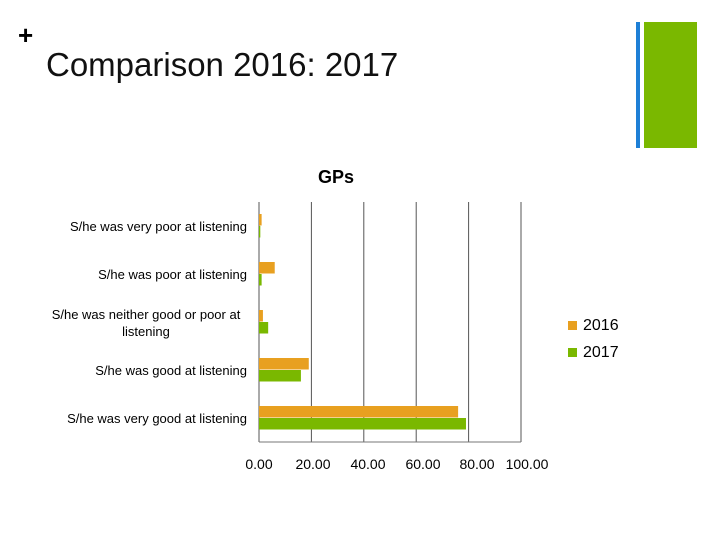  I want to click on category-label-3: S/he was good at listening, so click(171, 370).